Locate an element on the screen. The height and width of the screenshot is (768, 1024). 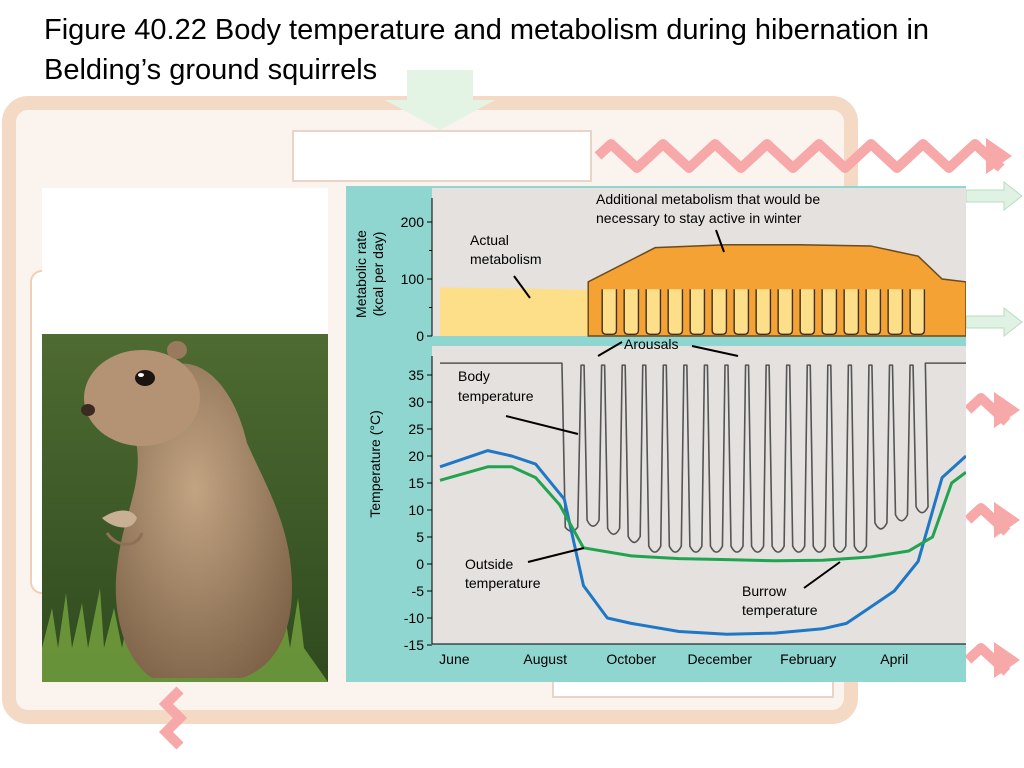
annotation-outside-temperature-pointer is located at coordinates (556, 555).